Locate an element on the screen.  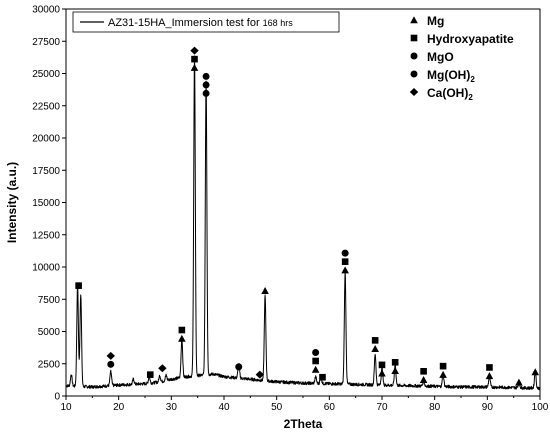
x-tick-label: 60 is located at coordinates (330, 407).